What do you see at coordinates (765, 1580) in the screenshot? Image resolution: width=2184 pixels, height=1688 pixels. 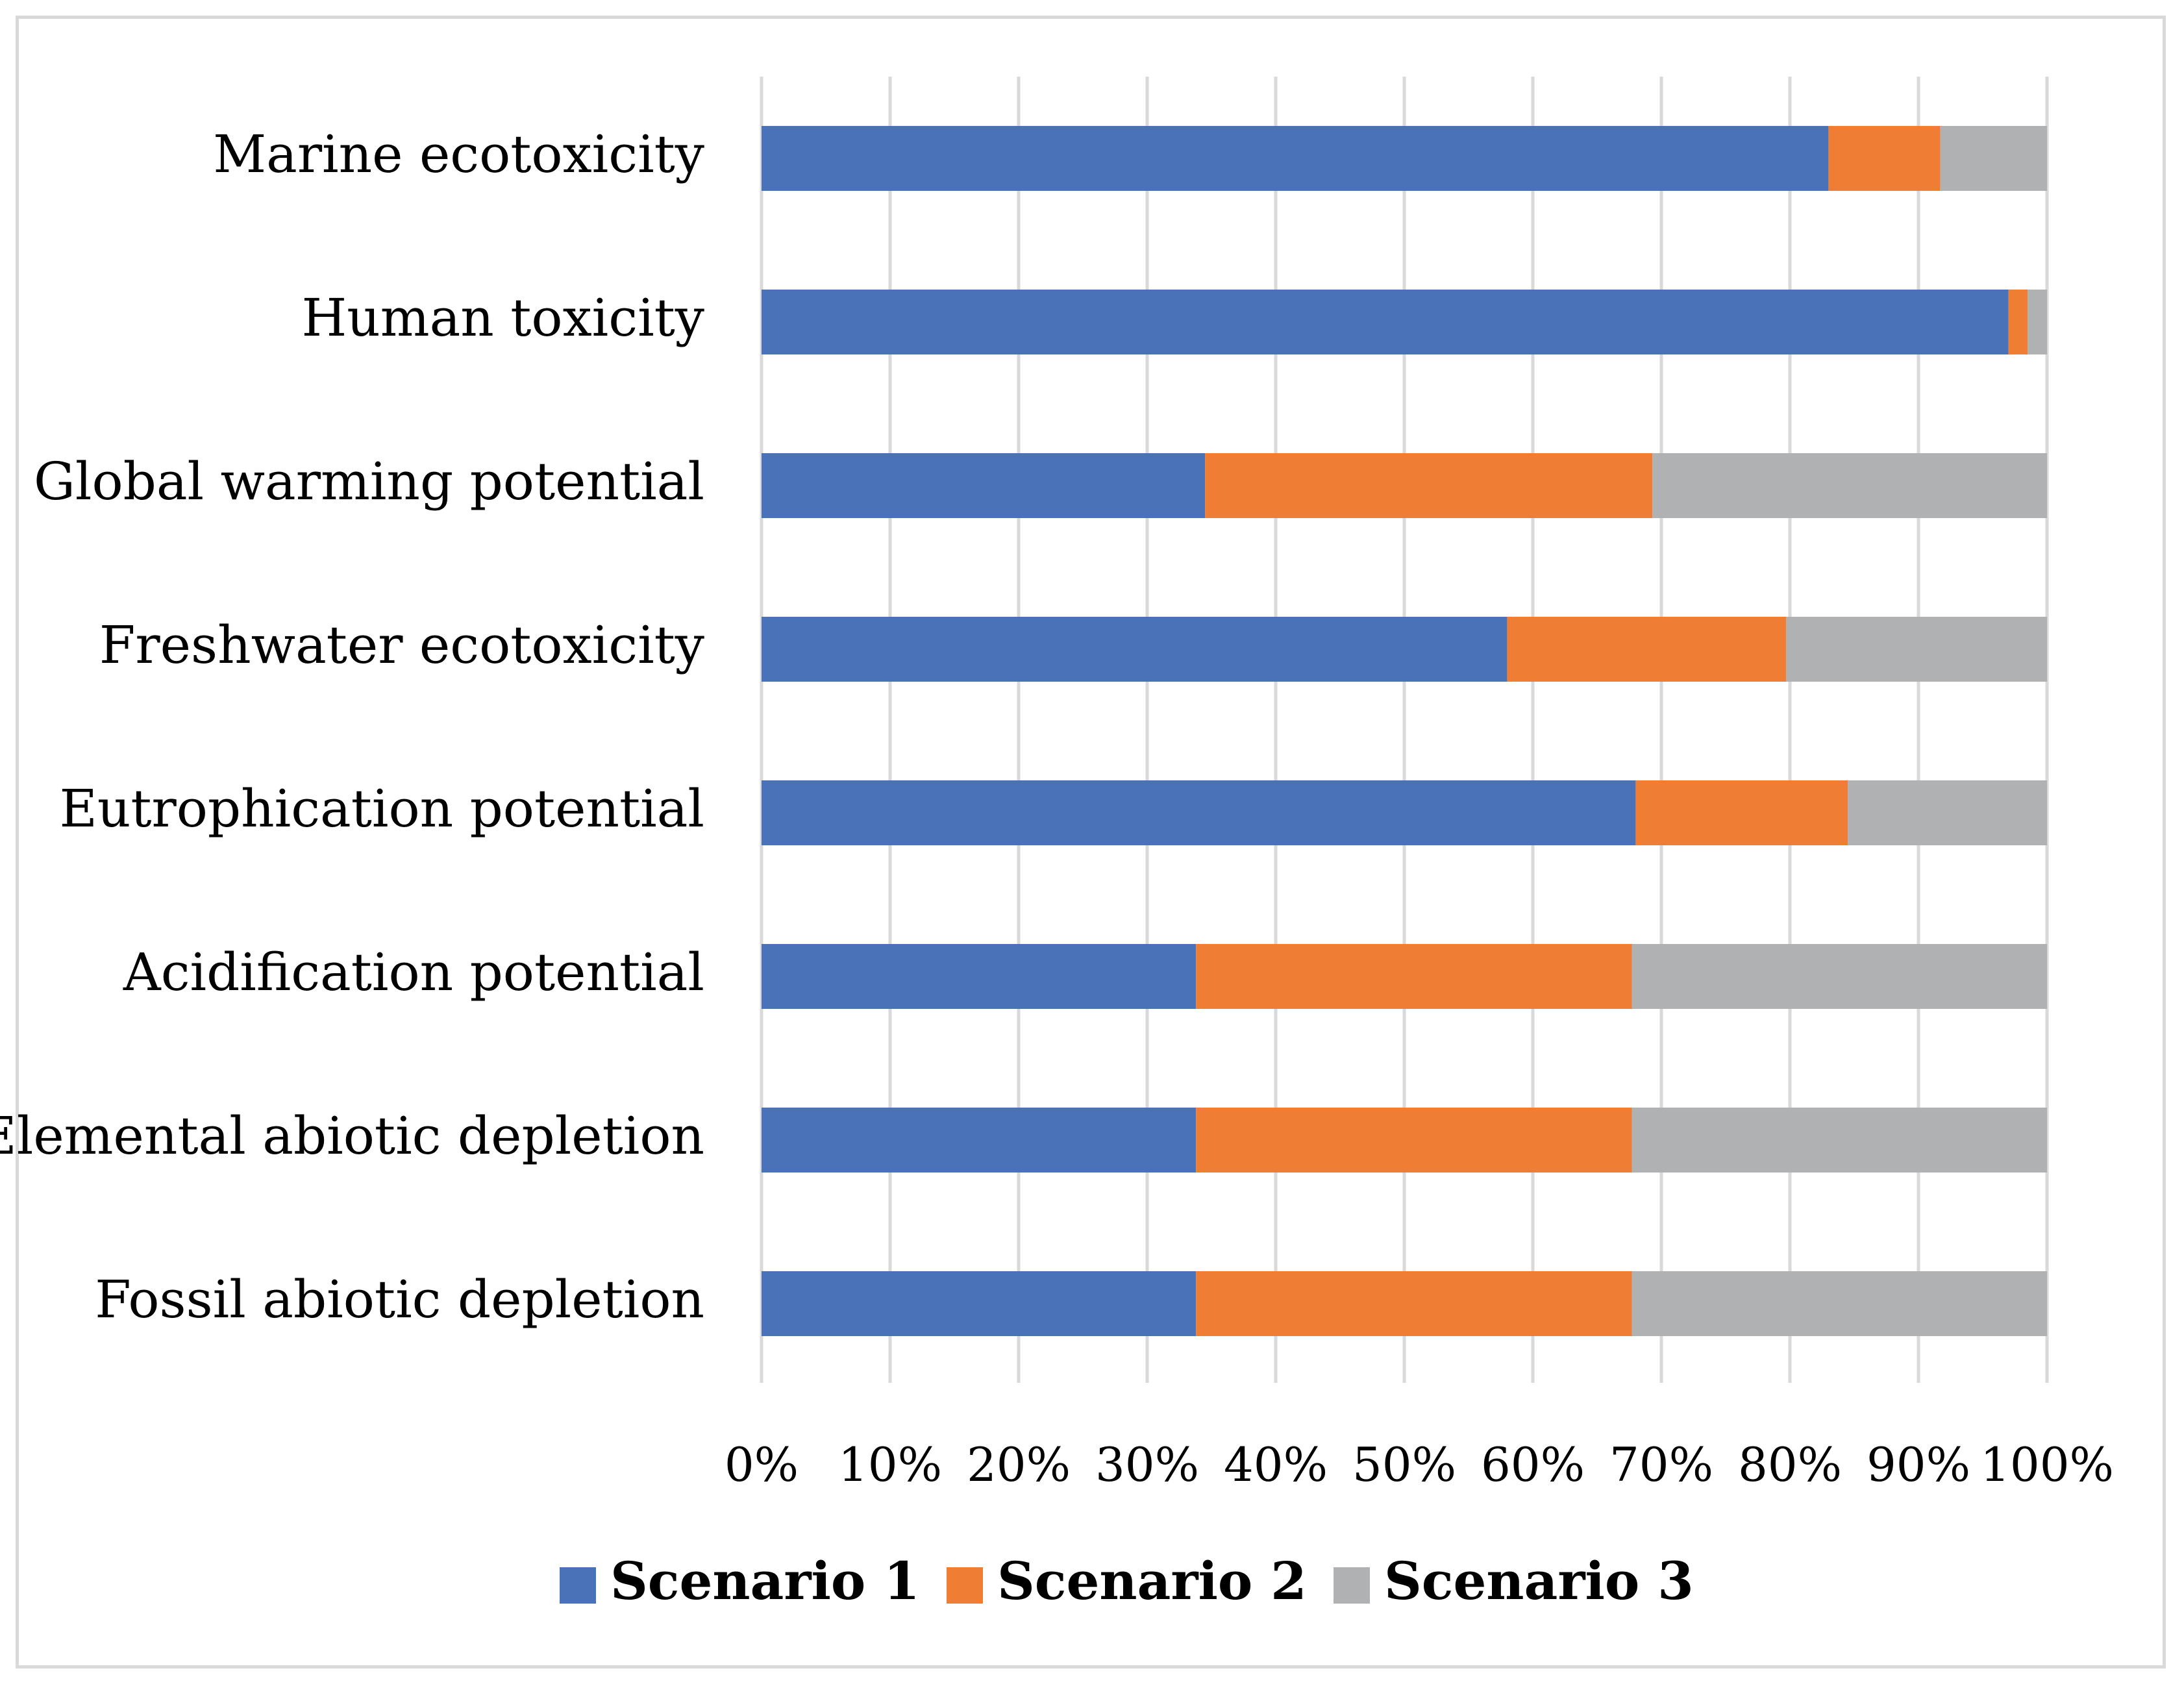 I see `legend-label-scenario-1: Scenario 1` at bounding box center [765, 1580].